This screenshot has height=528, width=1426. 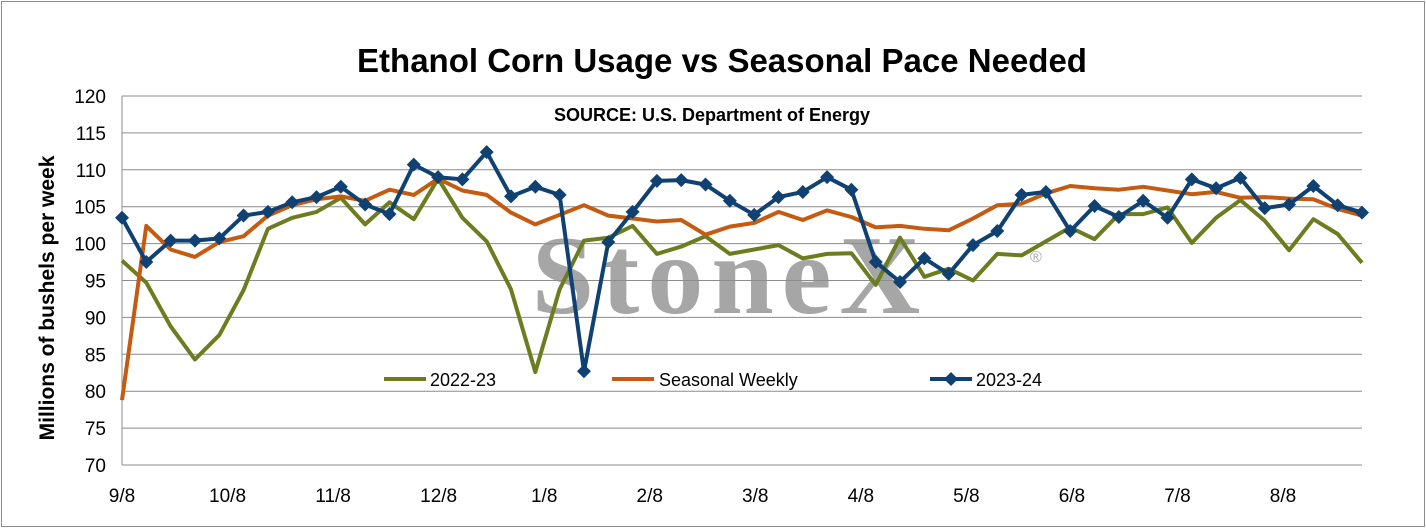 I want to click on x-tick-label-6: 3/8, so click(x=755, y=496).